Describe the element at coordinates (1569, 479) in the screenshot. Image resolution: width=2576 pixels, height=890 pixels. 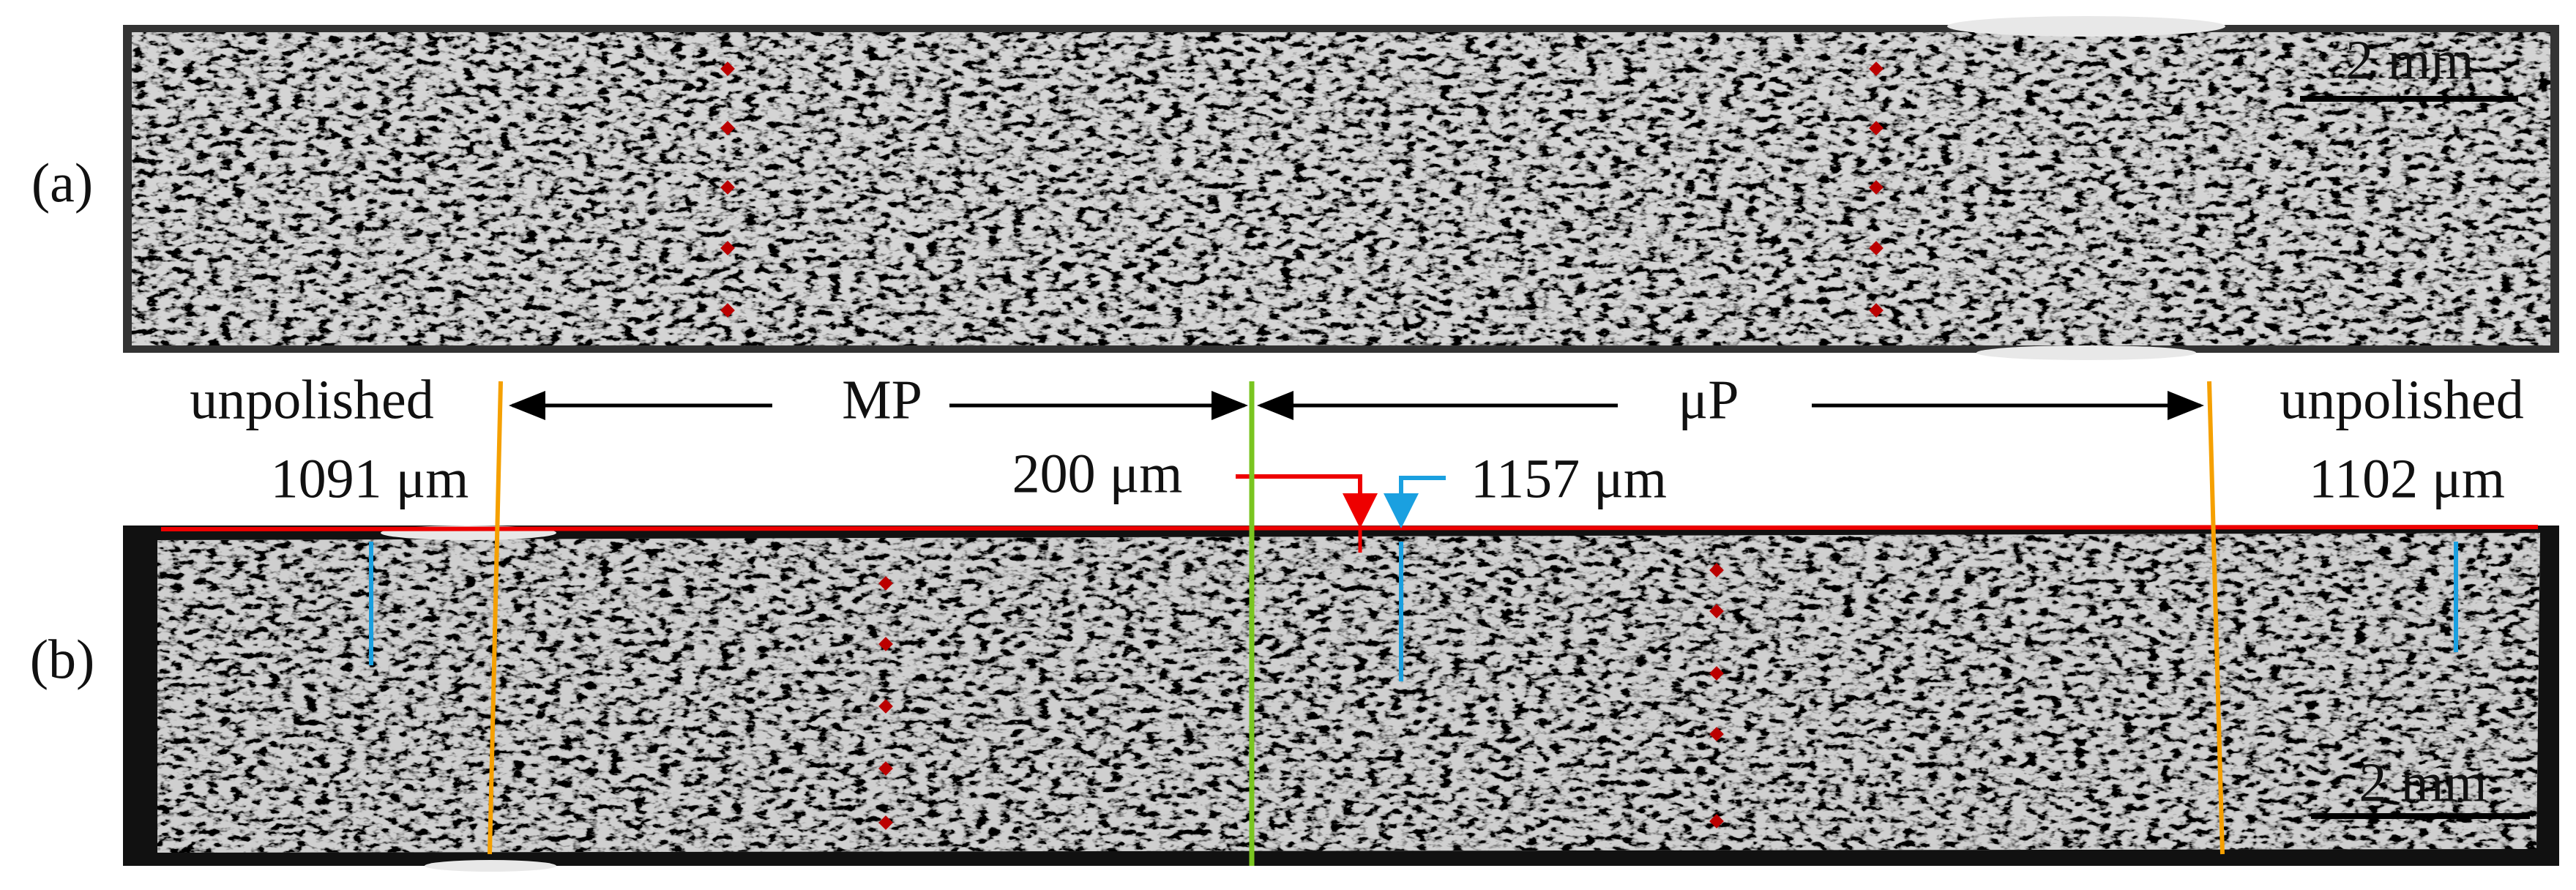
I see `measurement-label: 1157 μm` at that location.